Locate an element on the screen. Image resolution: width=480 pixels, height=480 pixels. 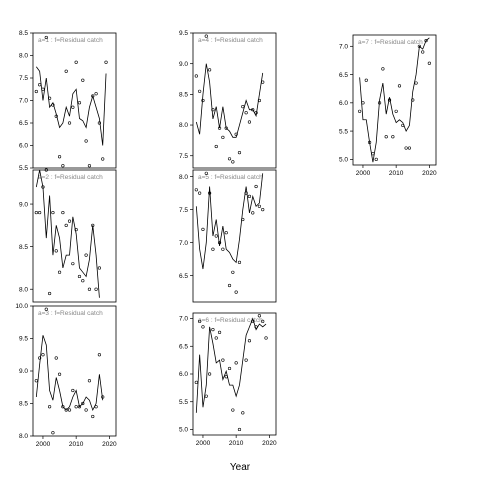
x-tick-label: 2000 is located at coordinates (43, 444).